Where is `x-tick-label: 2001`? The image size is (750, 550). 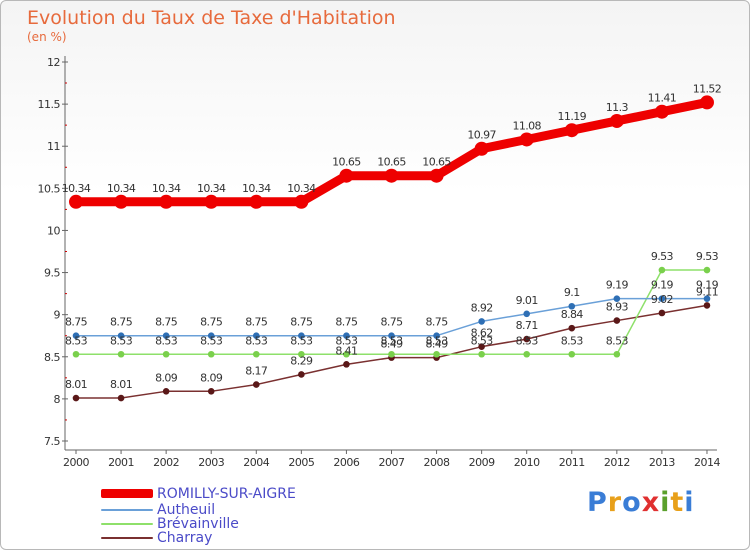
x-tick-label: 2001 is located at coordinates (121, 462).